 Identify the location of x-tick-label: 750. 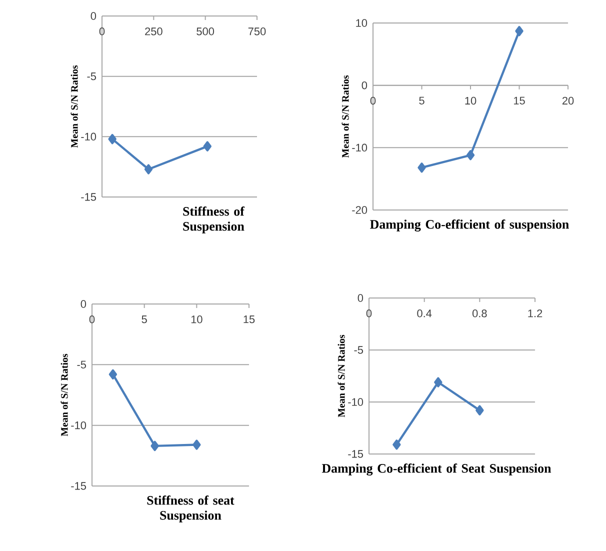
(257, 32).